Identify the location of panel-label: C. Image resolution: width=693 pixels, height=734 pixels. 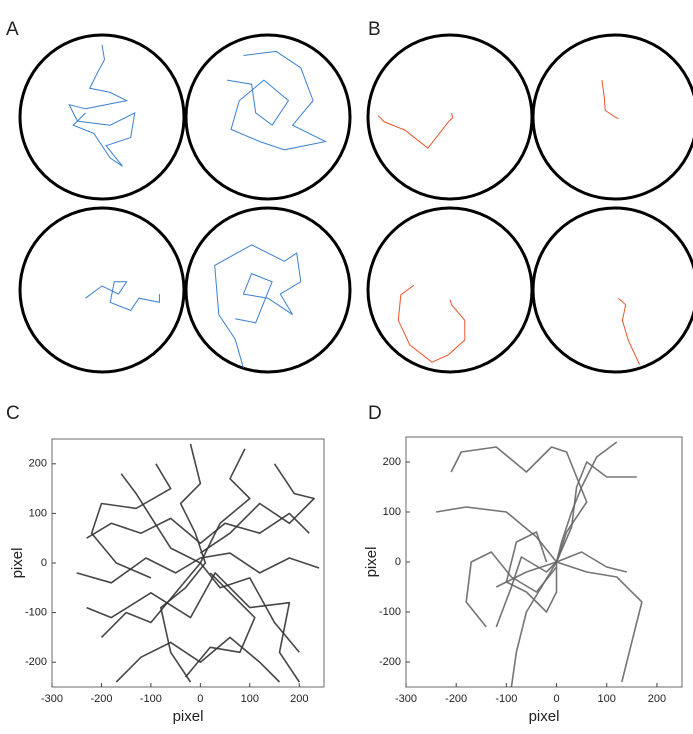
(13, 413).